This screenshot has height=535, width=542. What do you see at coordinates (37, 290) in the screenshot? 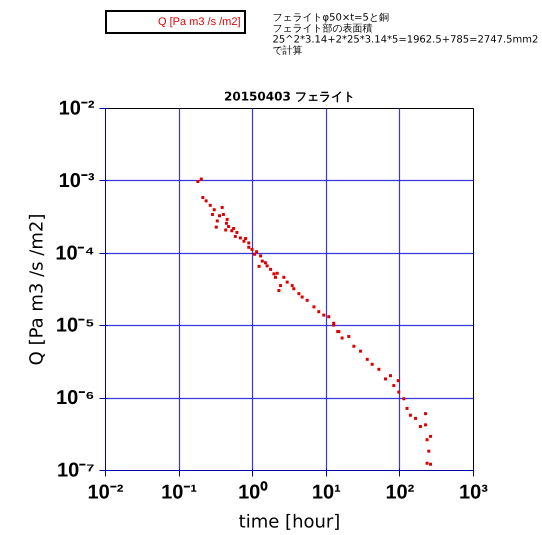
I see `y-axis-title: Q [Pa m3 /s /m2]` at bounding box center [37, 290].